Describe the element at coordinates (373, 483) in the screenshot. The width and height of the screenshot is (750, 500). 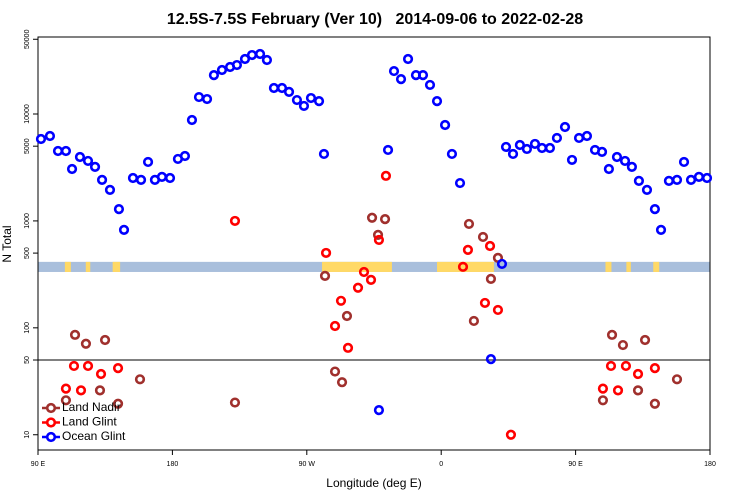
I see `x-axis-label: Longitude (deg E)` at that location.